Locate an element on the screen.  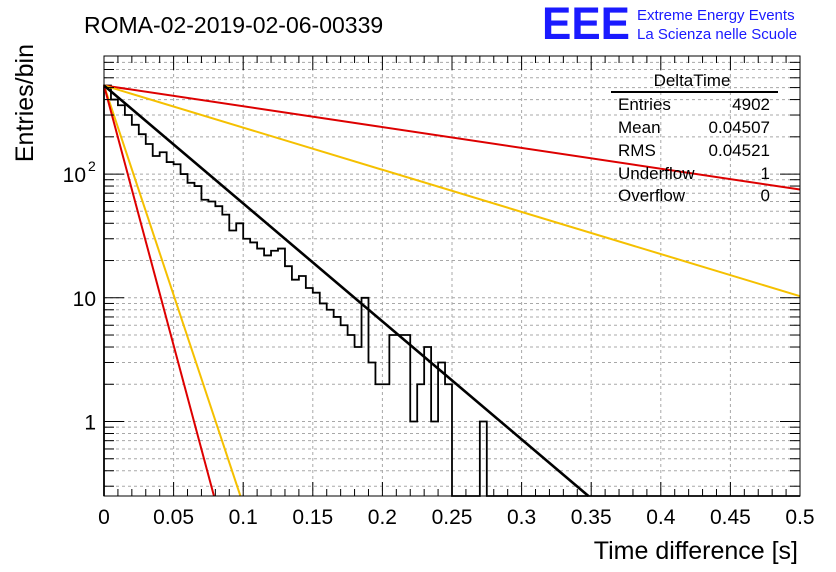
stats-label: Underflow is located at coordinates (656, 173).